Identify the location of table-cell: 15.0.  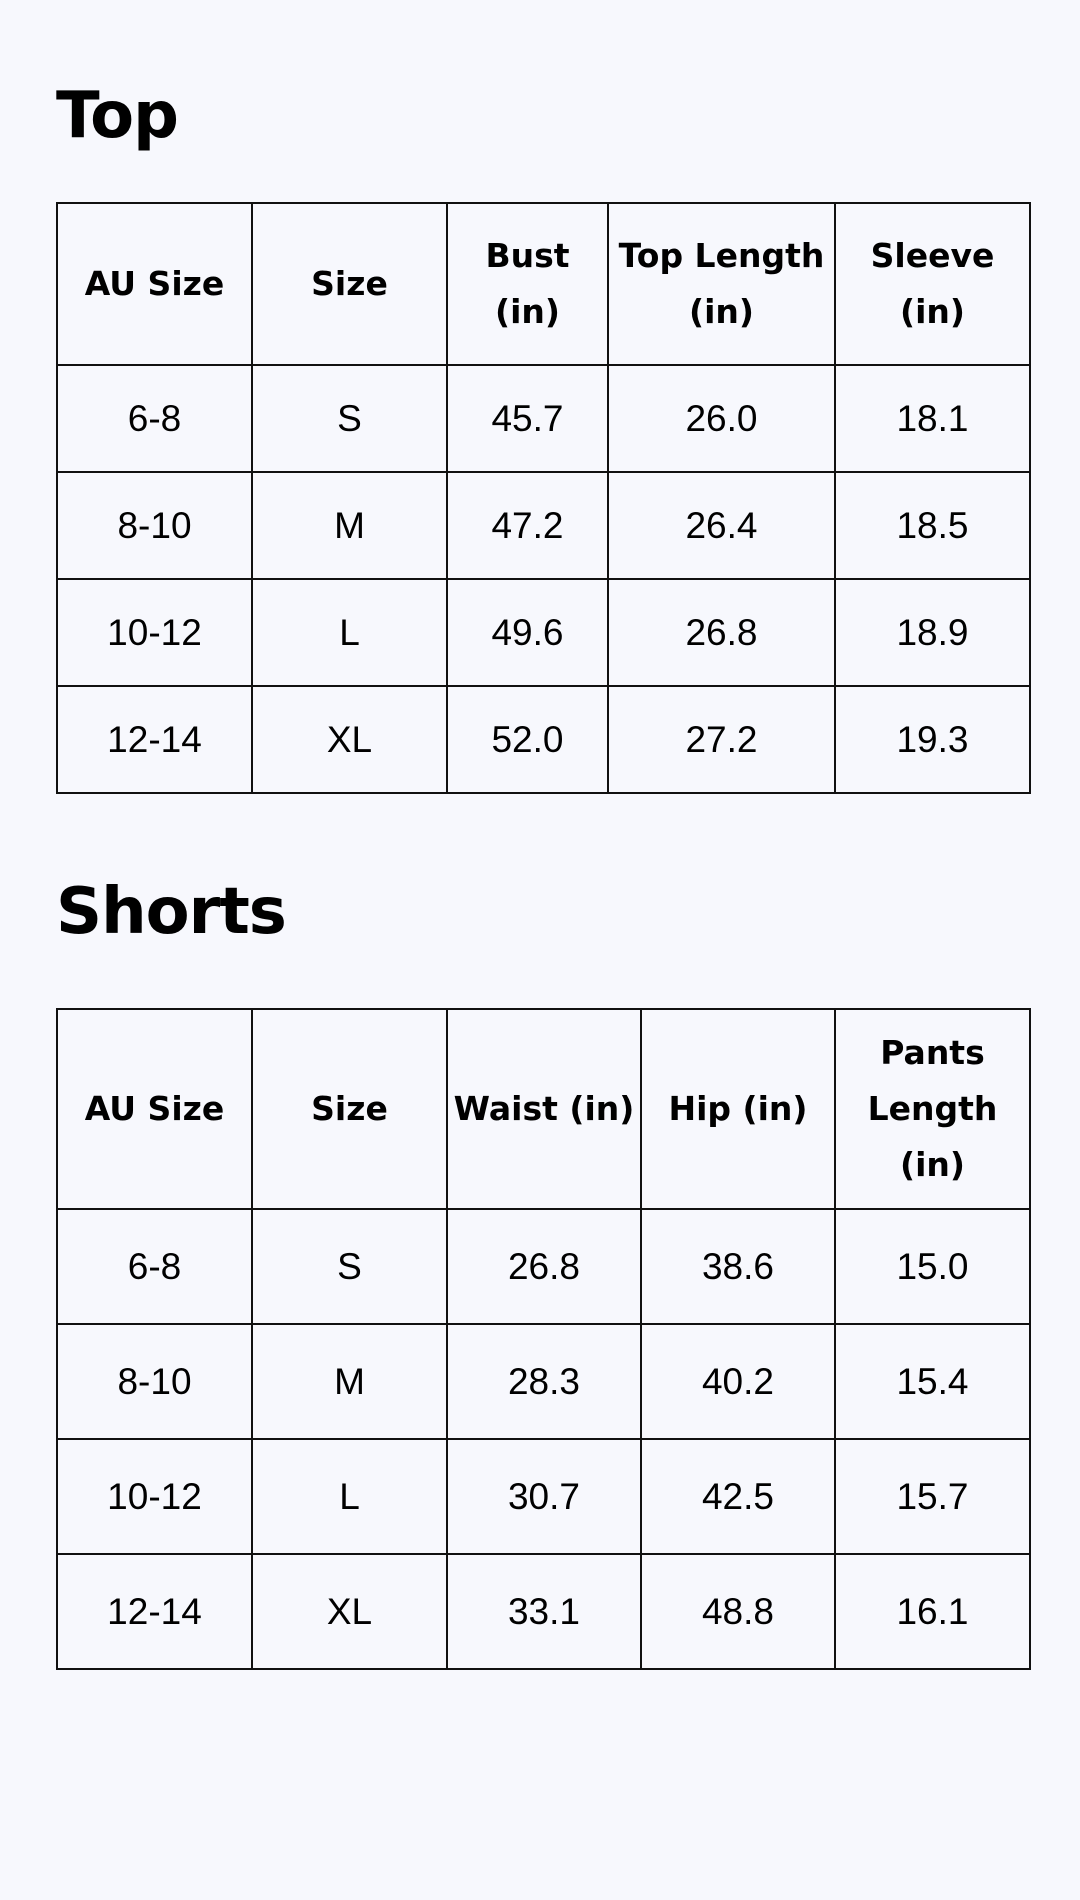
(932, 1266).